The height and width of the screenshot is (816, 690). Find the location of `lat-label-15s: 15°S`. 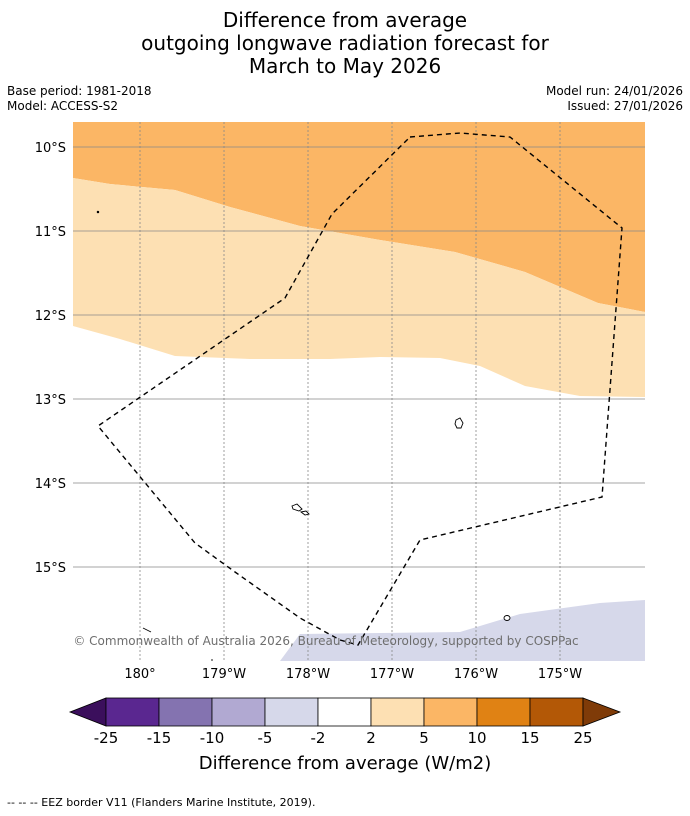

lat-label-15s: 15°S is located at coordinates (50, 568).